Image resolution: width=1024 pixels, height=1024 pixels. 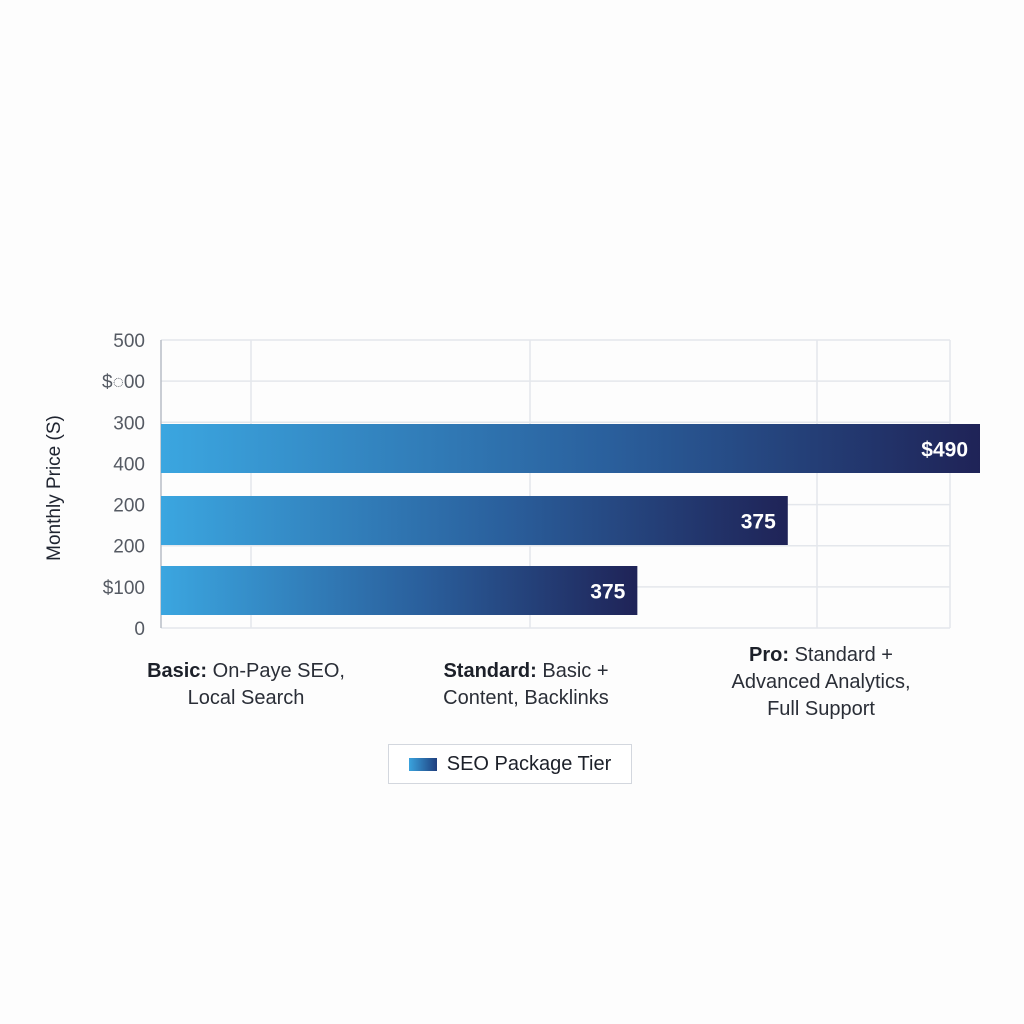 What do you see at coordinates (526, 698) in the screenshot?
I see `category-label-line: Content, Backlinks` at bounding box center [526, 698].